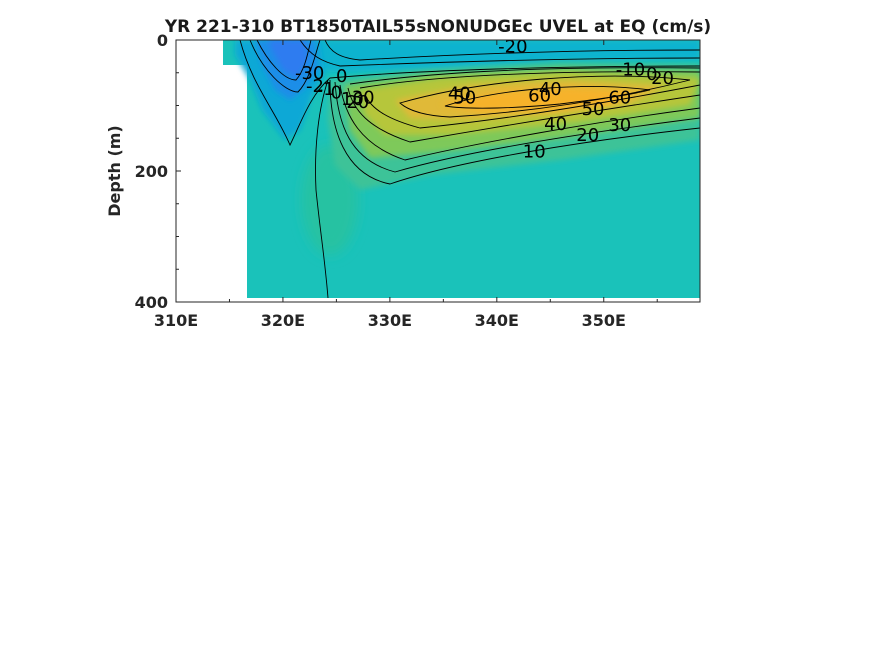 Image resolution: width=875 pixels, height=656 pixels. What do you see at coordinates (497, 320) in the screenshot?
I see `x-tick-label: 340E` at bounding box center [497, 320].